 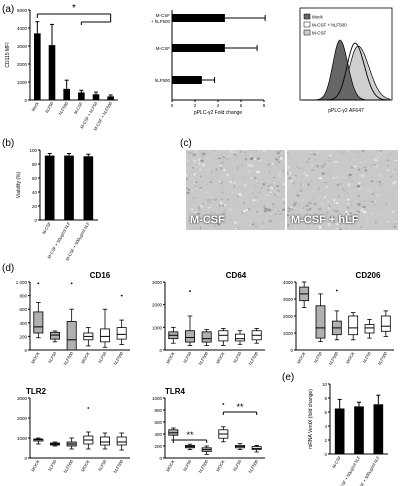 What do you see at coordinates (22, 82) in the screenshot?
I see `a1-y-tick-label-1: 1000` at bounding box center [22, 82].